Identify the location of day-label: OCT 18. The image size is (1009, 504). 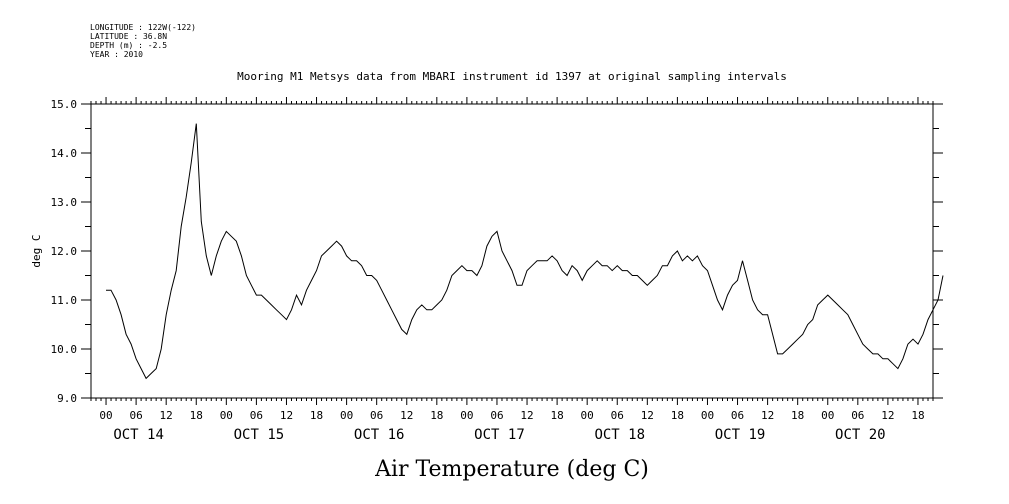
(619, 435).